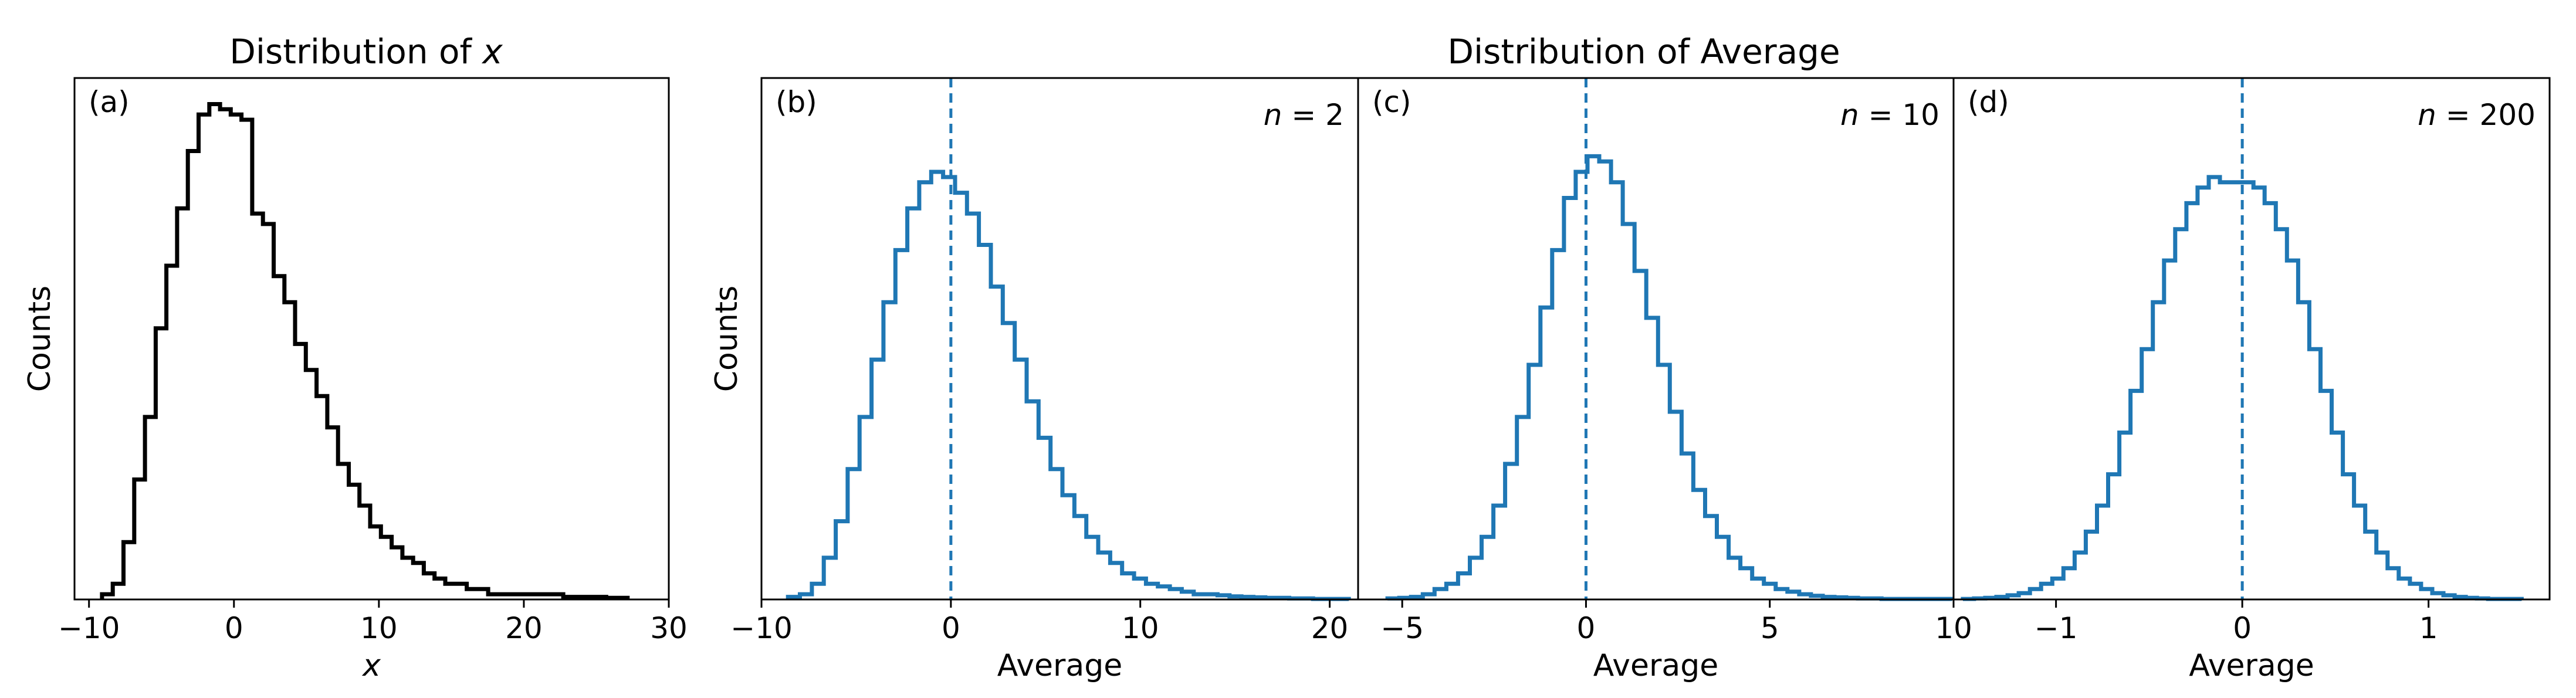 The width and height of the screenshot is (2576, 698). Describe the element at coordinates (1402, 628) in the screenshot. I see `x-tick-label-c: −5` at that location.